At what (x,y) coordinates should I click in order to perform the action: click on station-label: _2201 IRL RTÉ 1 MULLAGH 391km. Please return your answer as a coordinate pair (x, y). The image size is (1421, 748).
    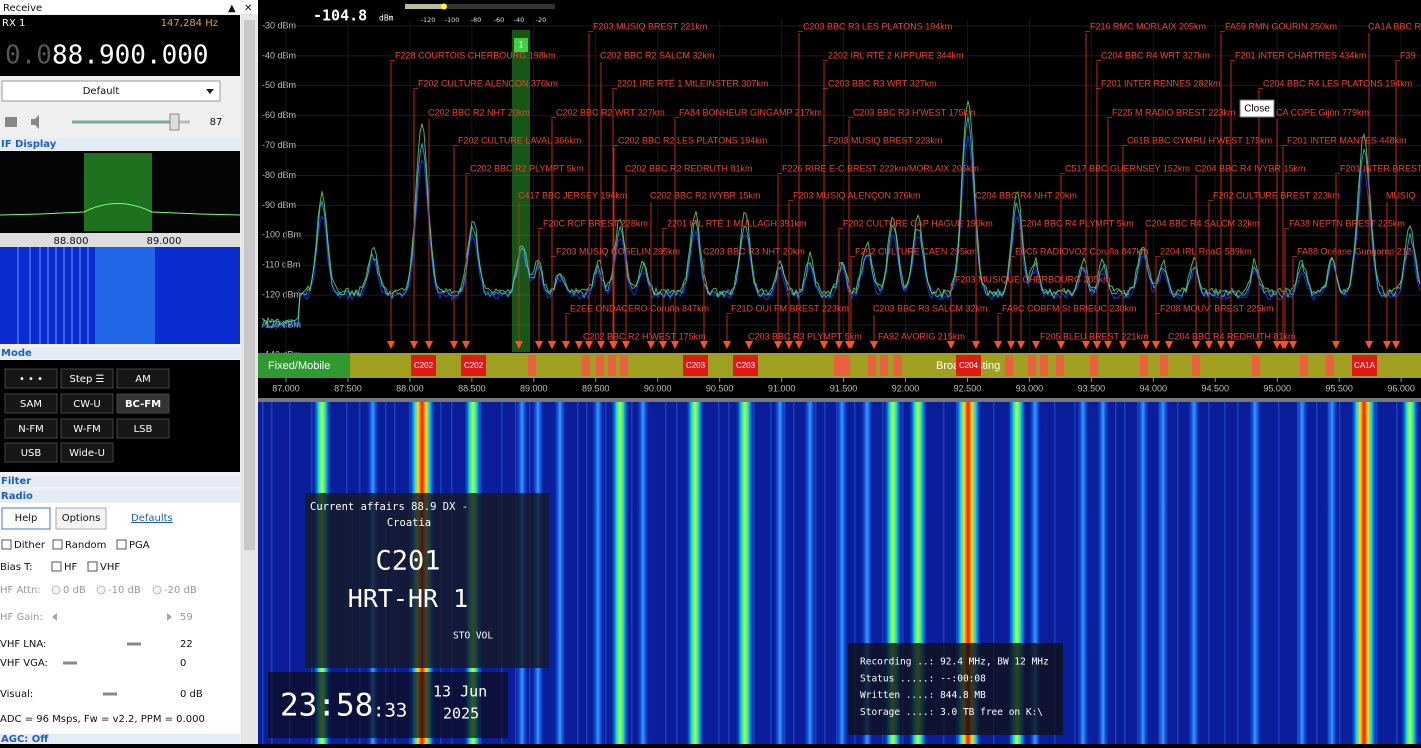
    Looking at the image, I should click on (734, 223).